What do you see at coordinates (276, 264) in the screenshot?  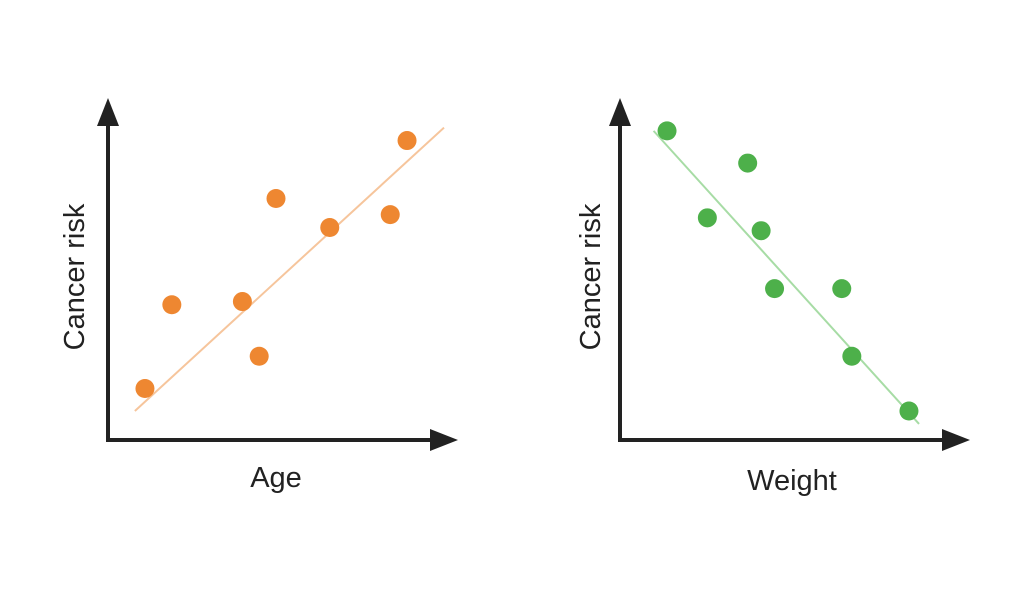 I see `points-age` at bounding box center [276, 264].